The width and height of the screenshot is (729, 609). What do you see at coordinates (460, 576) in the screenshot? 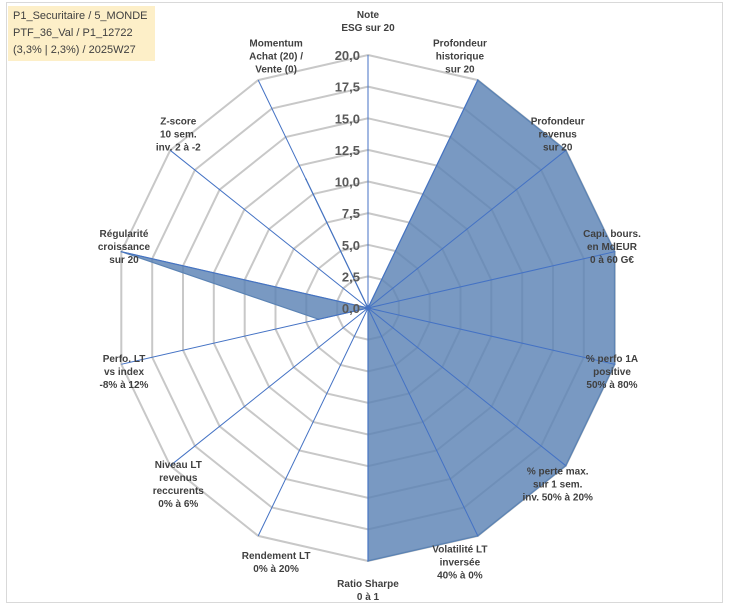
I see `category-label-line: 40% à 0%` at bounding box center [460, 576].